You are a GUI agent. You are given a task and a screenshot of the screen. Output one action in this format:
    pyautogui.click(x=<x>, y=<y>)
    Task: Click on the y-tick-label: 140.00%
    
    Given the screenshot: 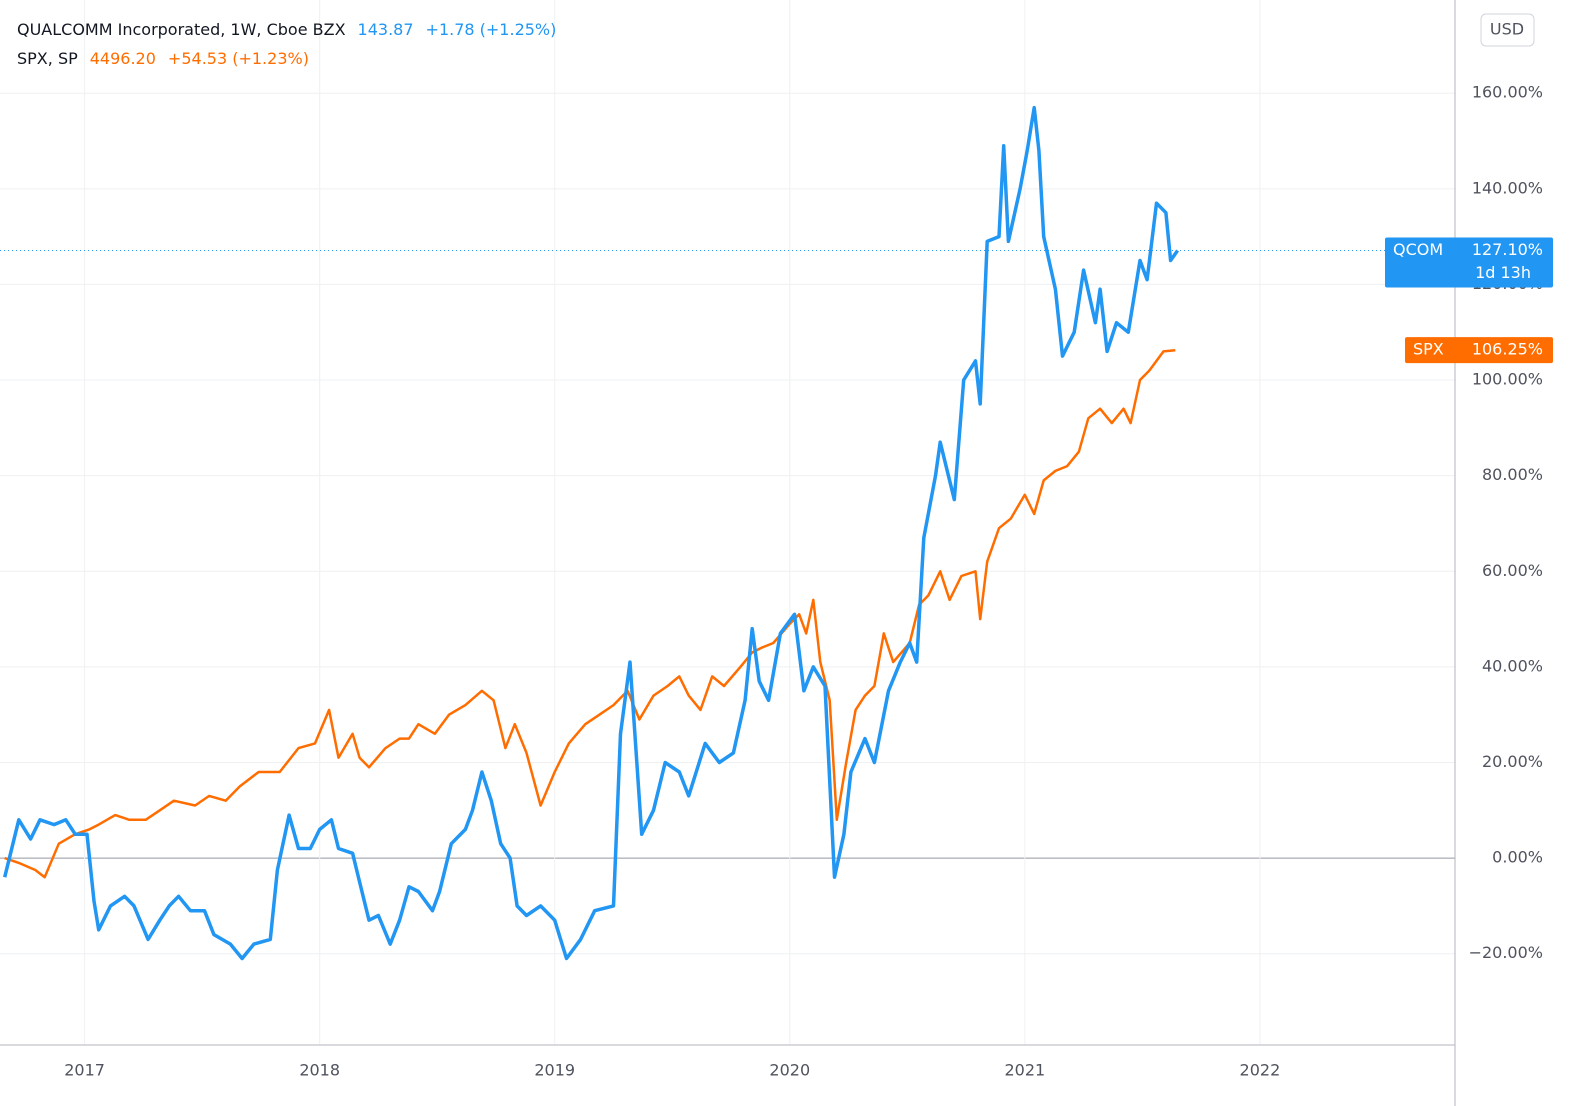 What is the action you would take?
    pyautogui.click(x=1507, y=187)
    